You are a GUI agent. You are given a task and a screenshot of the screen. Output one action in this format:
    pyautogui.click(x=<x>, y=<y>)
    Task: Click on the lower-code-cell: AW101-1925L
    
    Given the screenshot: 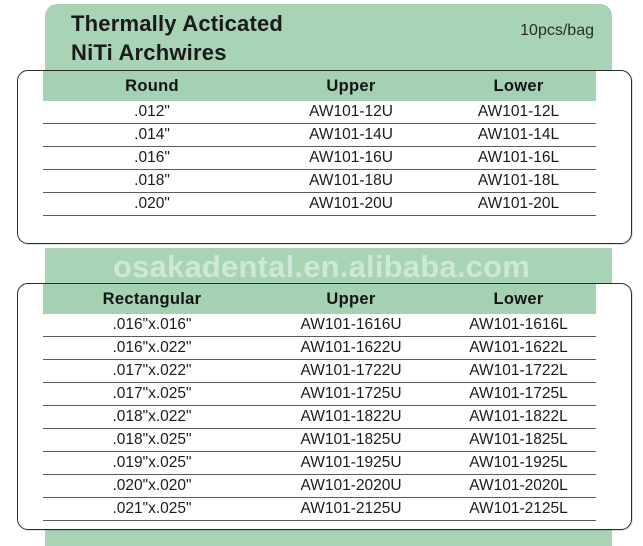 What is the action you would take?
    pyautogui.click(x=518, y=463)
    